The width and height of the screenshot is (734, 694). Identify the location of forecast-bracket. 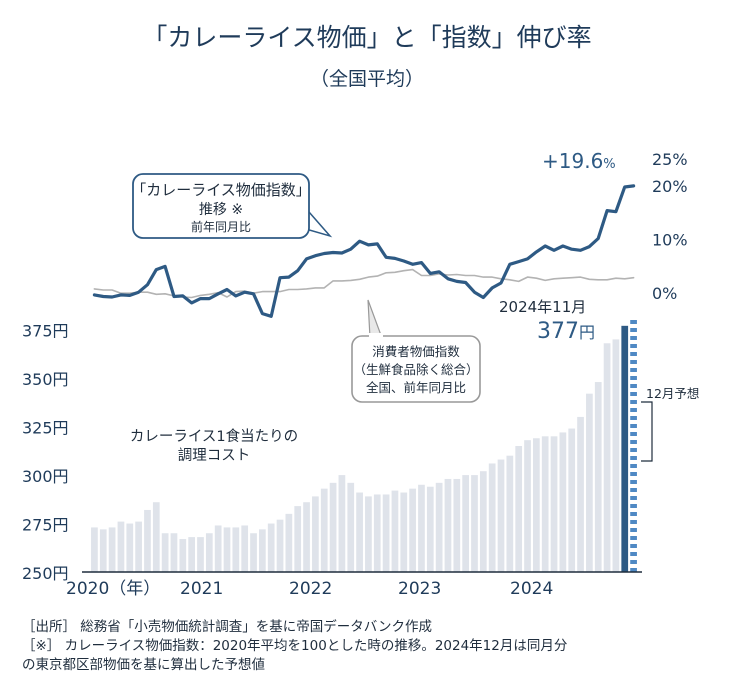
(647, 431).